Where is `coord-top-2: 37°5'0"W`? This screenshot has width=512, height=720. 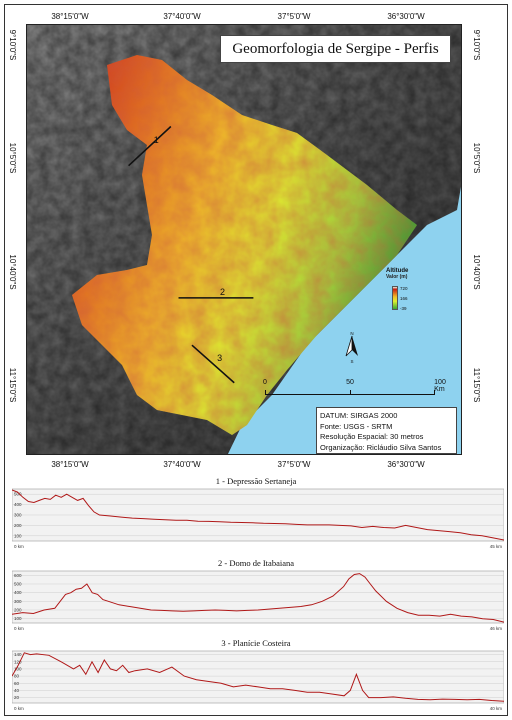 coord-top-2: 37°5'0"W is located at coordinates (294, 16).